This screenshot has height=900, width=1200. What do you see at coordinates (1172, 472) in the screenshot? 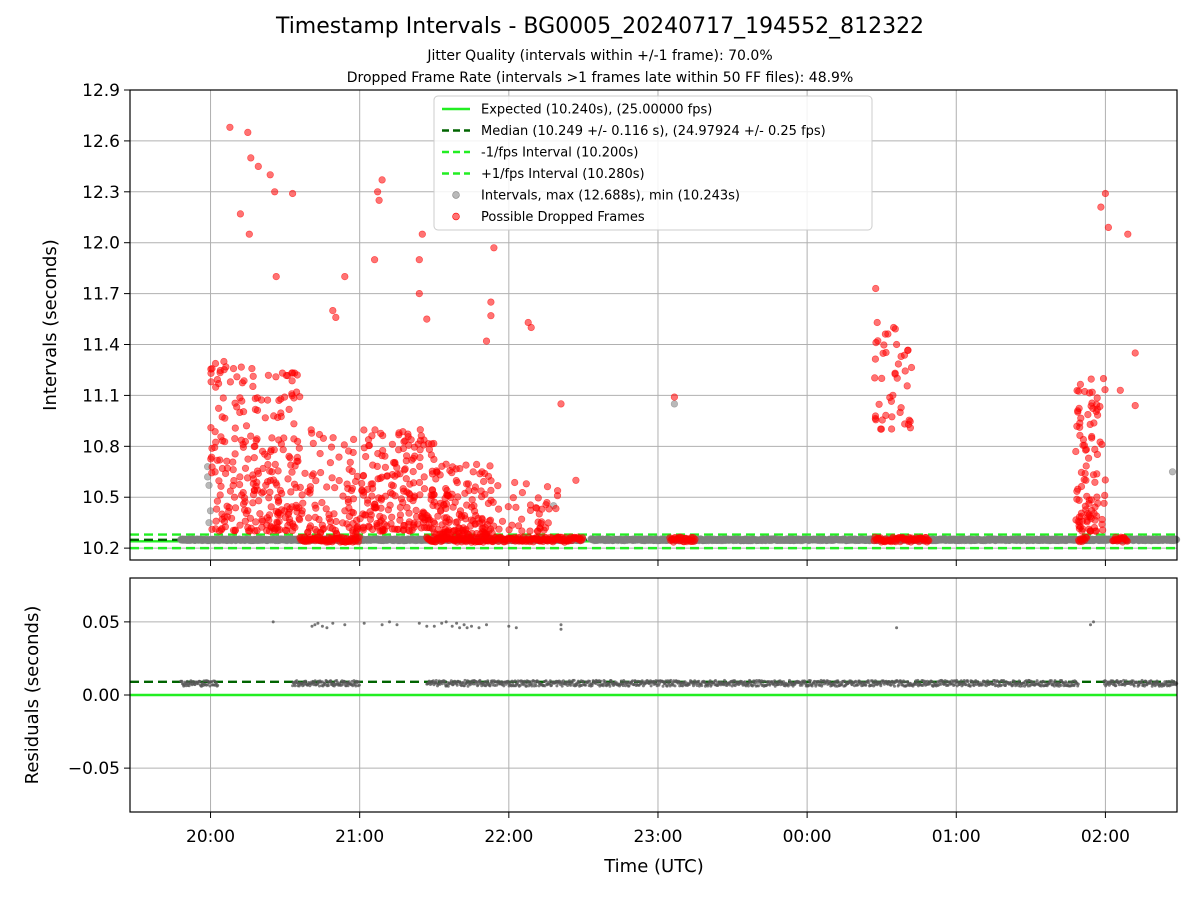
I see `interval-point` at bounding box center [1172, 472].